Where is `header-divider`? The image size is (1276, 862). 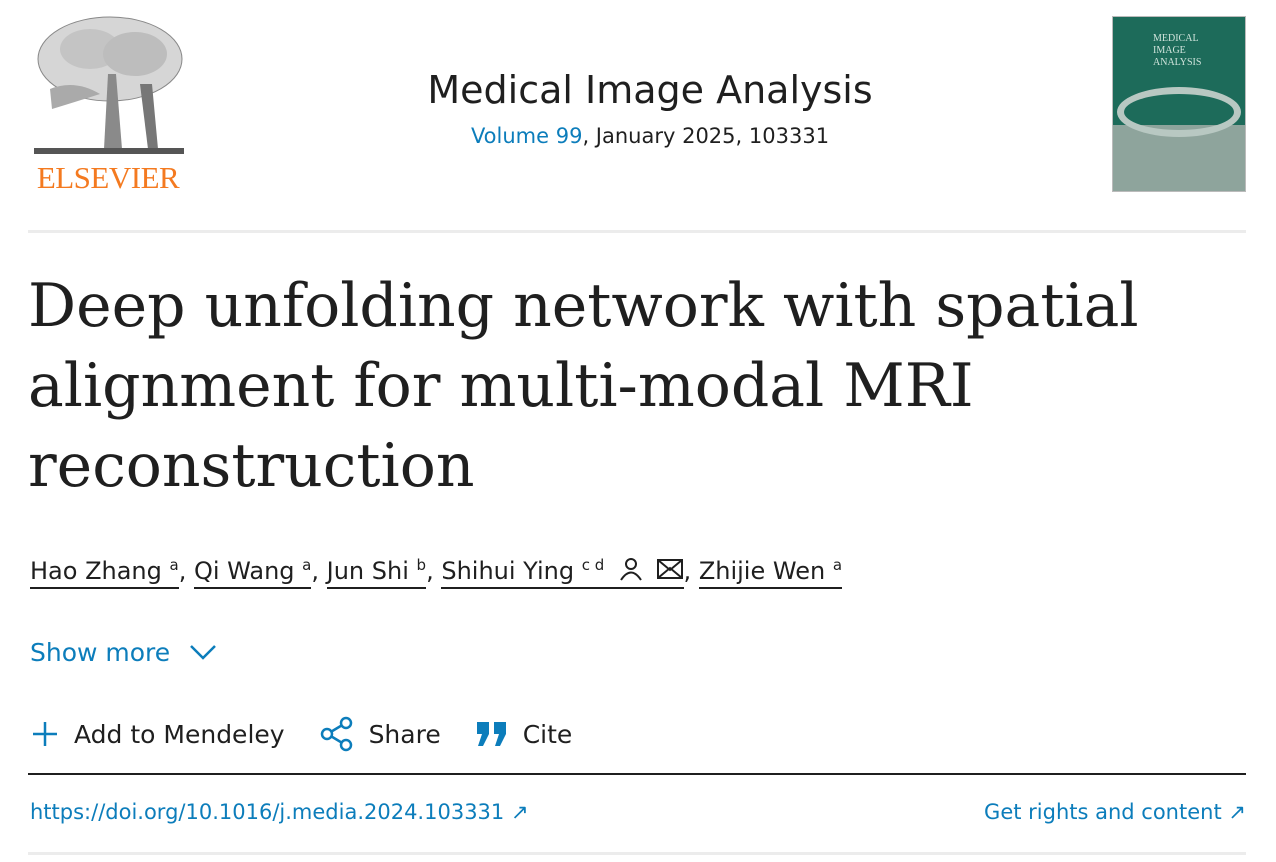 header-divider is located at coordinates (637, 231).